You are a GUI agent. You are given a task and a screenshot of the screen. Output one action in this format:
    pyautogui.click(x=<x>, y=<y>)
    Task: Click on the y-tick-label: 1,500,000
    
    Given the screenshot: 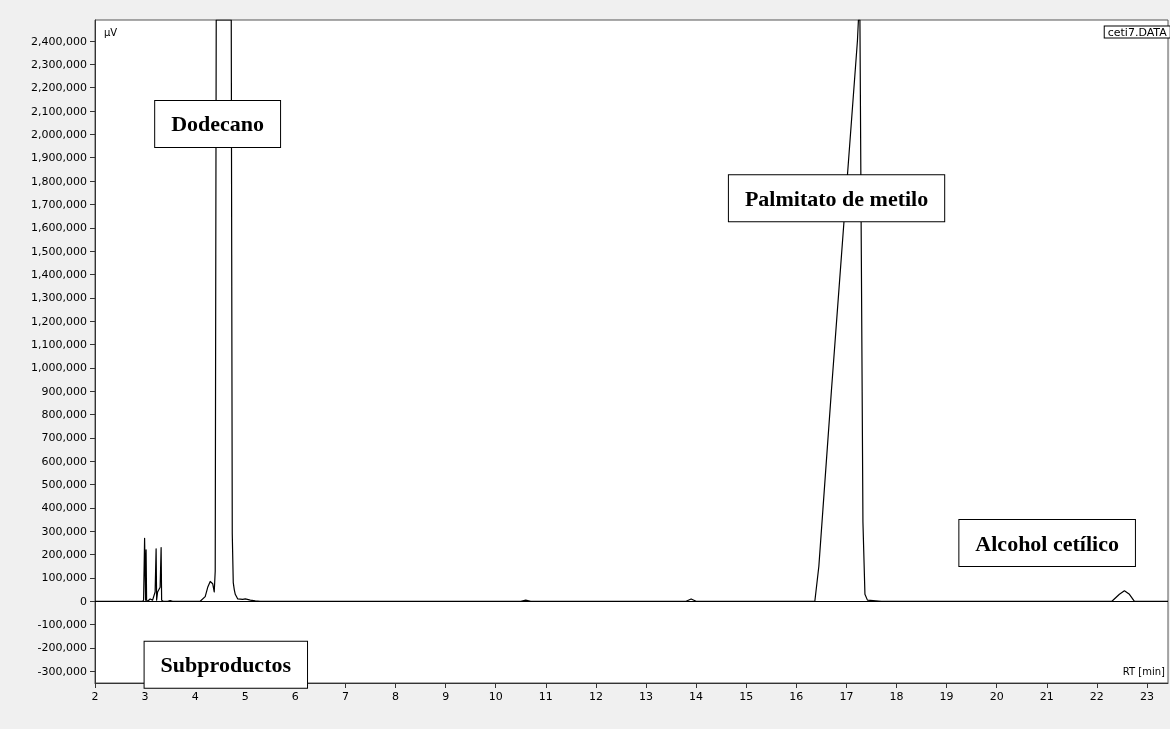 What is the action you would take?
    pyautogui.click(x=59, y=251)
    